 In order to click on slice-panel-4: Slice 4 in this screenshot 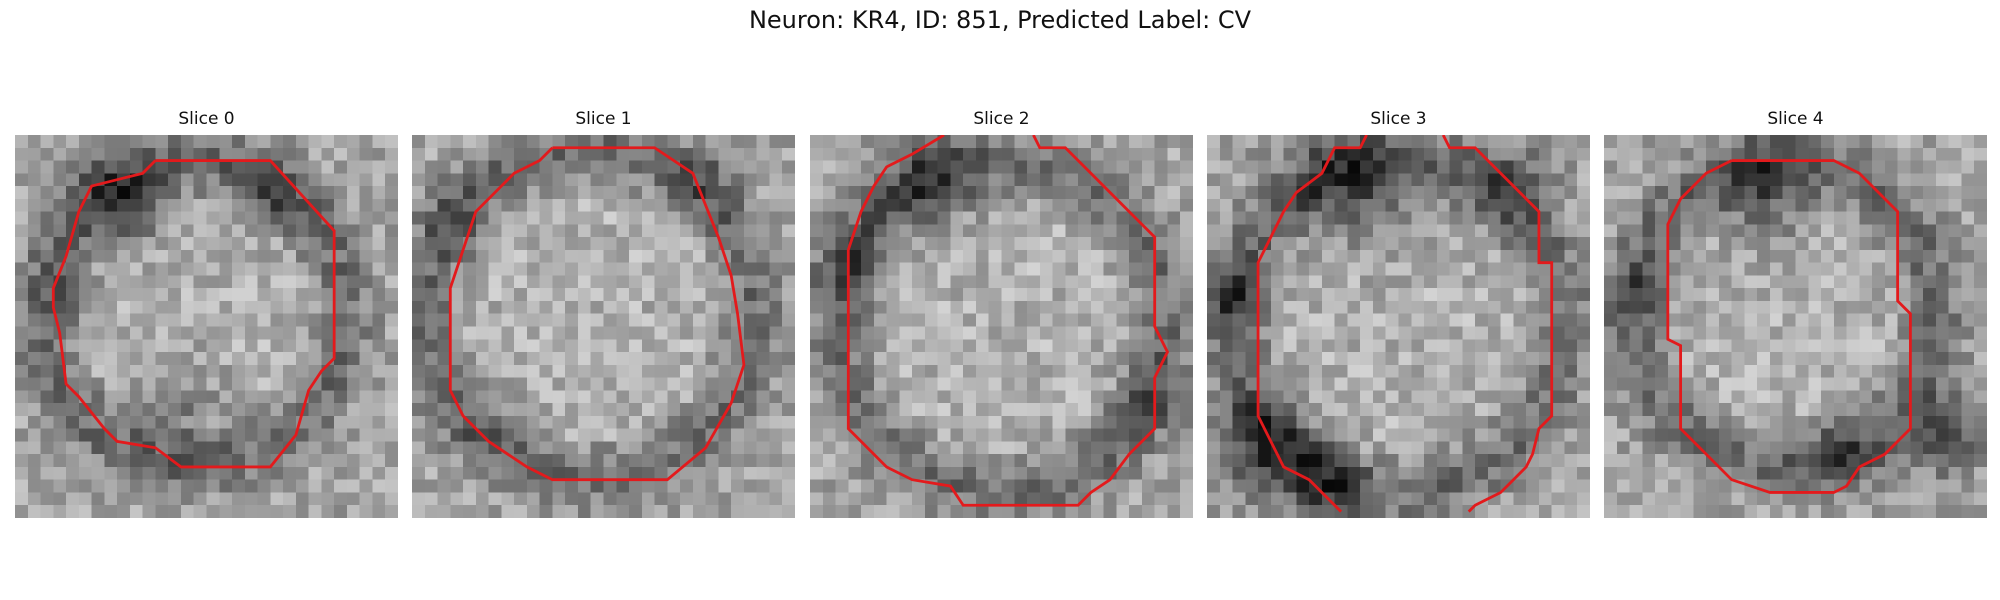, I will do `click(1795, 313)`.